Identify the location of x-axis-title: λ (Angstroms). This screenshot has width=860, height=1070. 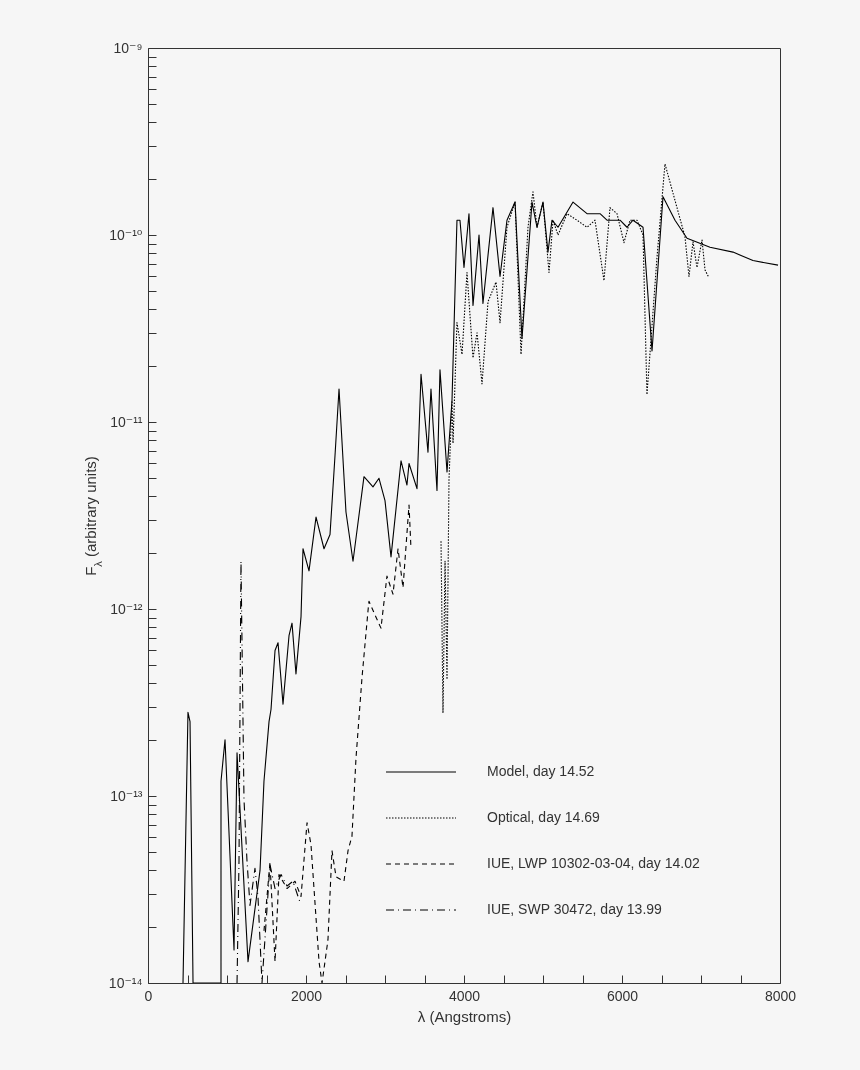
(464, 1016).